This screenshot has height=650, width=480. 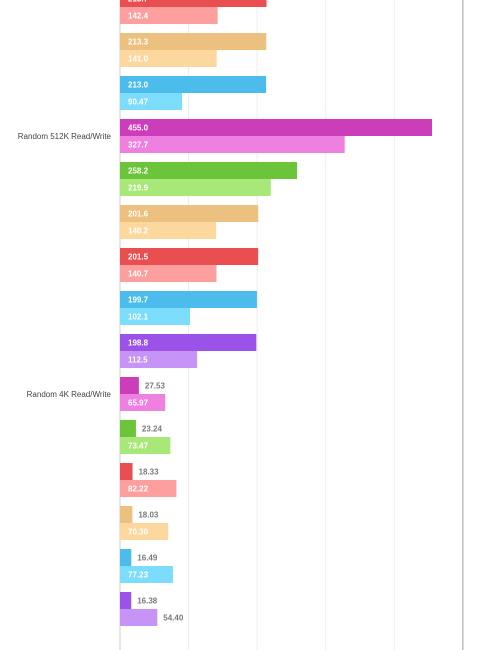 I want to click on read-bar-value-label: 16.49, so click(x=147, y=558).